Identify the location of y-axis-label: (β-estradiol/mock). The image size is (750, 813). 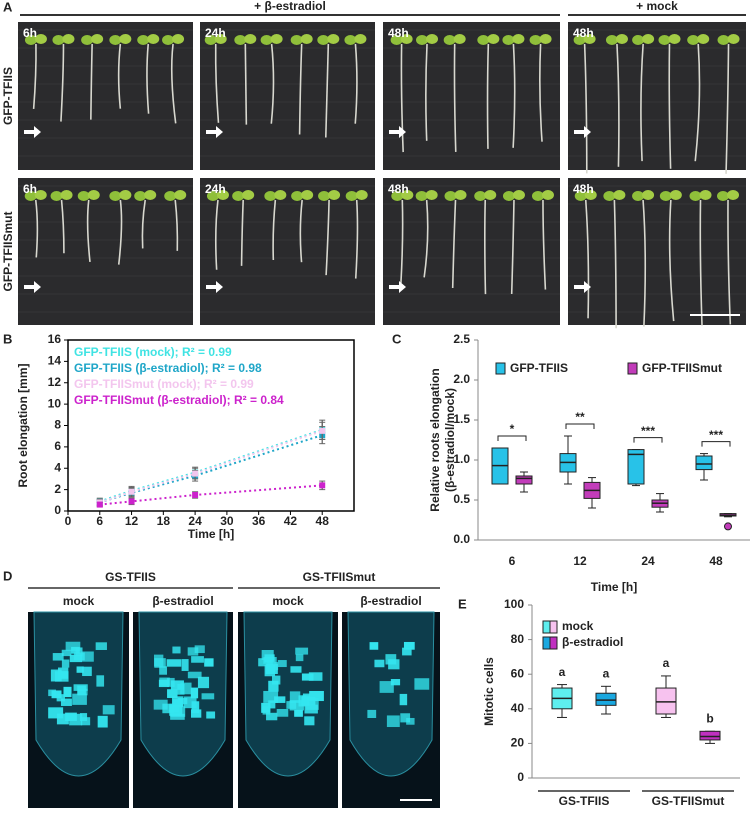
(450, 440).